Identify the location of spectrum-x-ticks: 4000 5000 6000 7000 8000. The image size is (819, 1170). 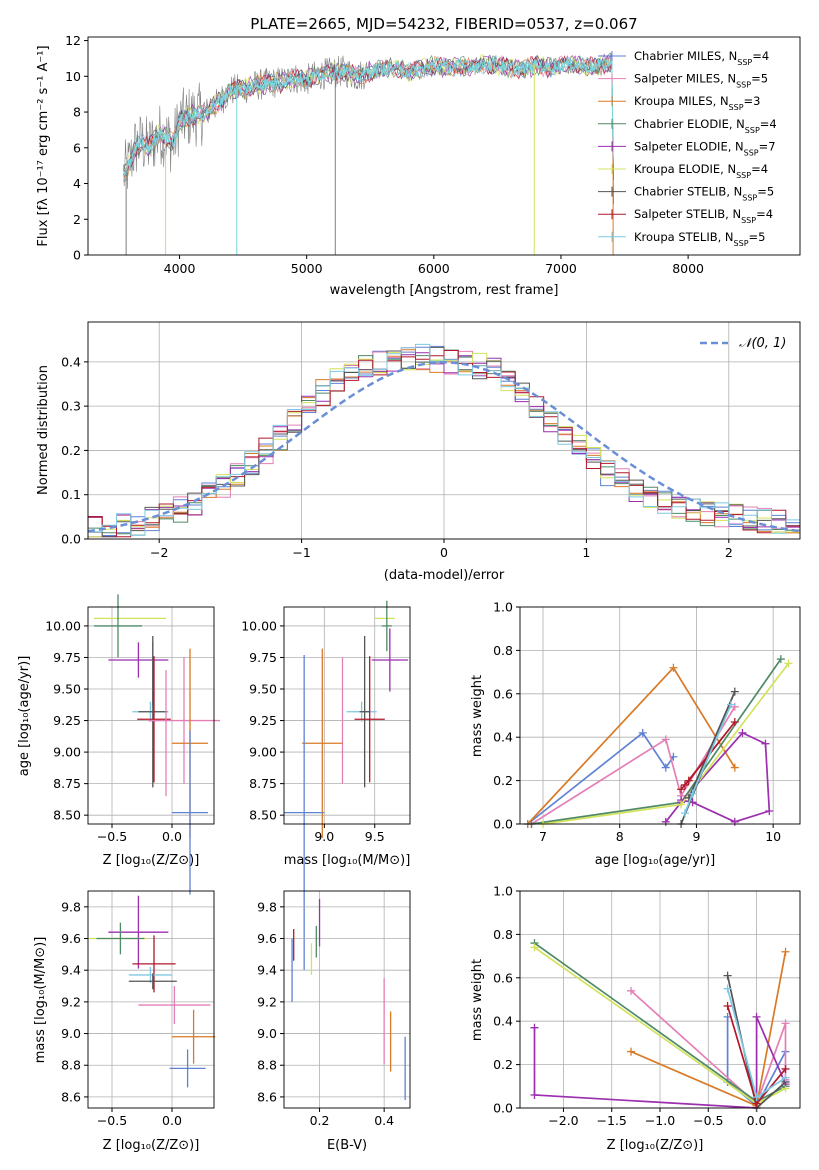
(434, 265).